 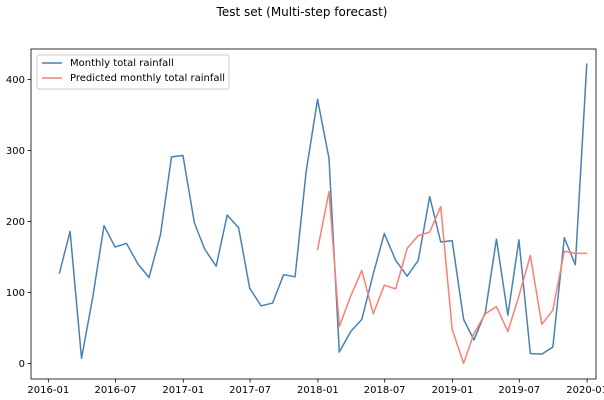 I want to click on x-tick-label: 2017-01, so click(x=183, y=390).